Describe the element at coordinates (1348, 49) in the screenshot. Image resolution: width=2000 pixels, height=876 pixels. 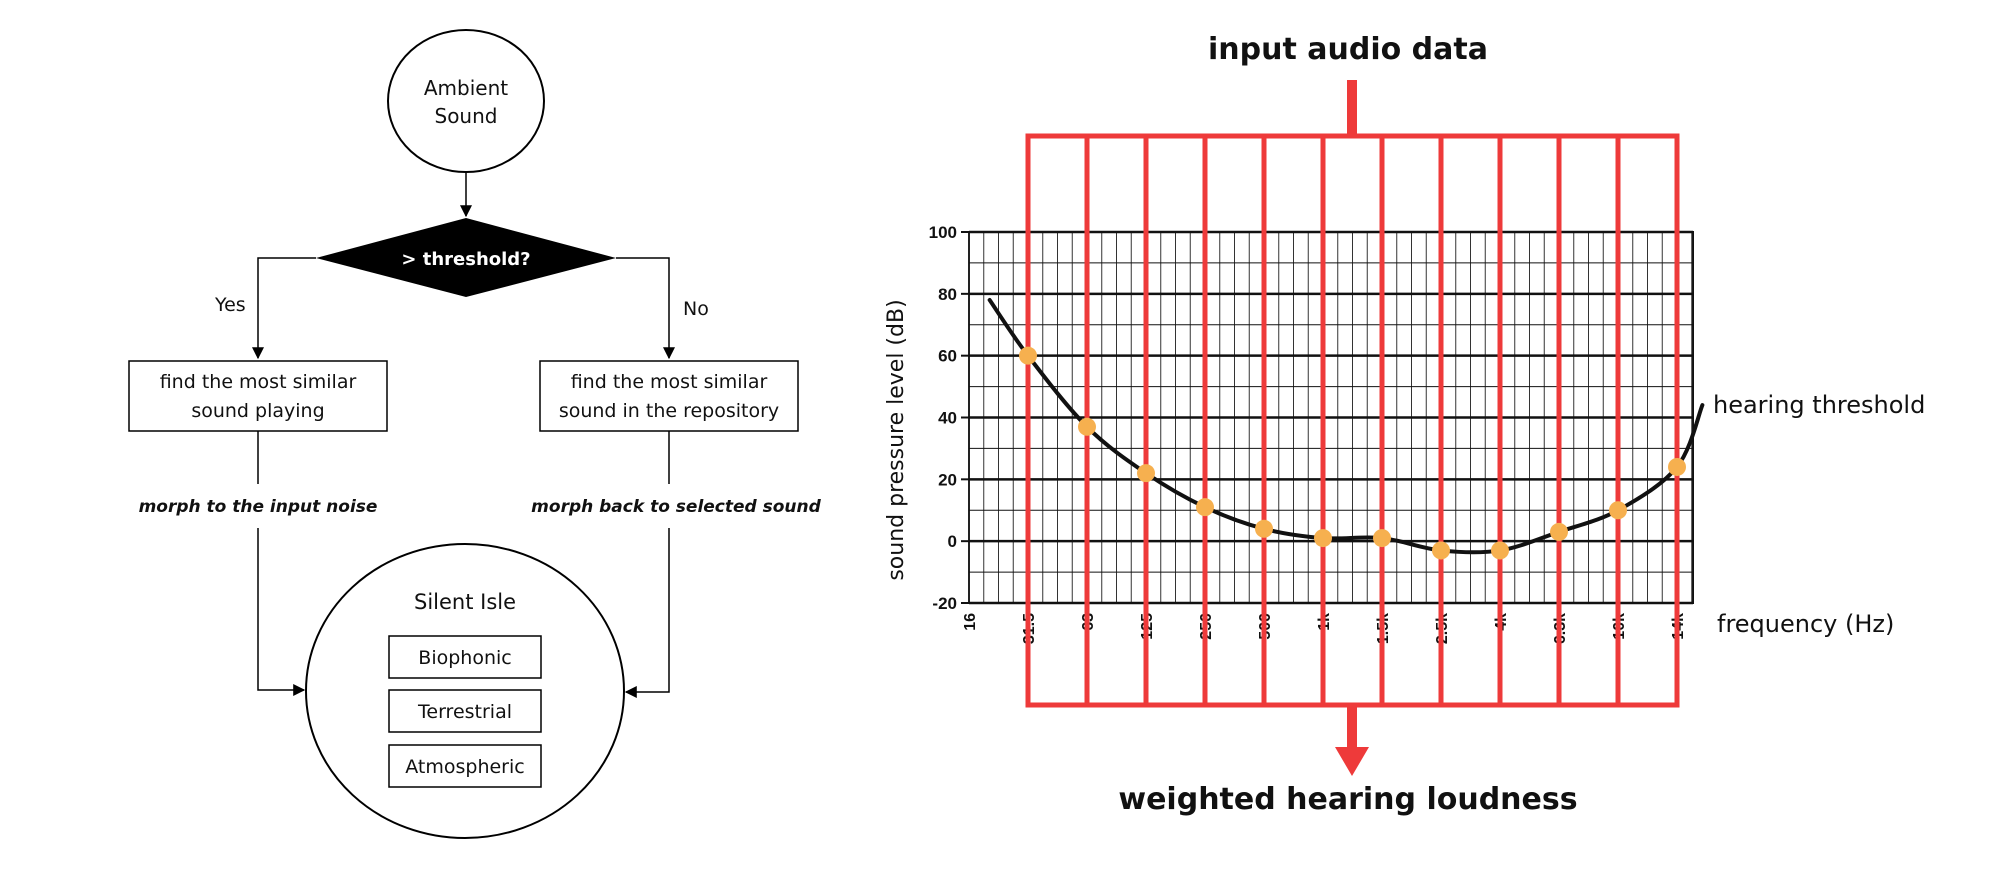
I see `input-audio-label: input audio data` at that location.